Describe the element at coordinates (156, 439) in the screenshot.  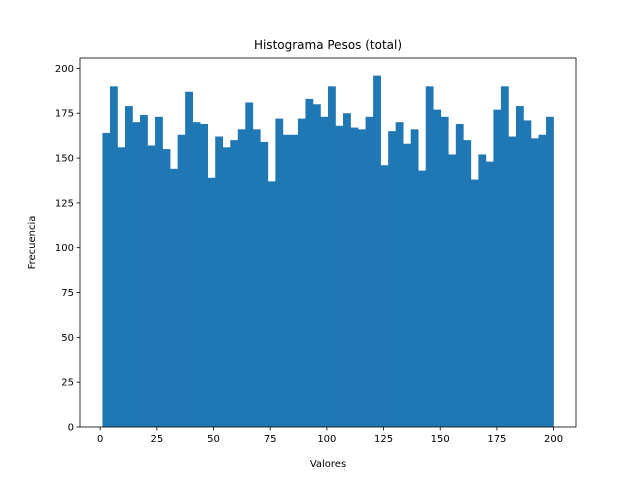
I see `x-tick-label: 25` at that location.